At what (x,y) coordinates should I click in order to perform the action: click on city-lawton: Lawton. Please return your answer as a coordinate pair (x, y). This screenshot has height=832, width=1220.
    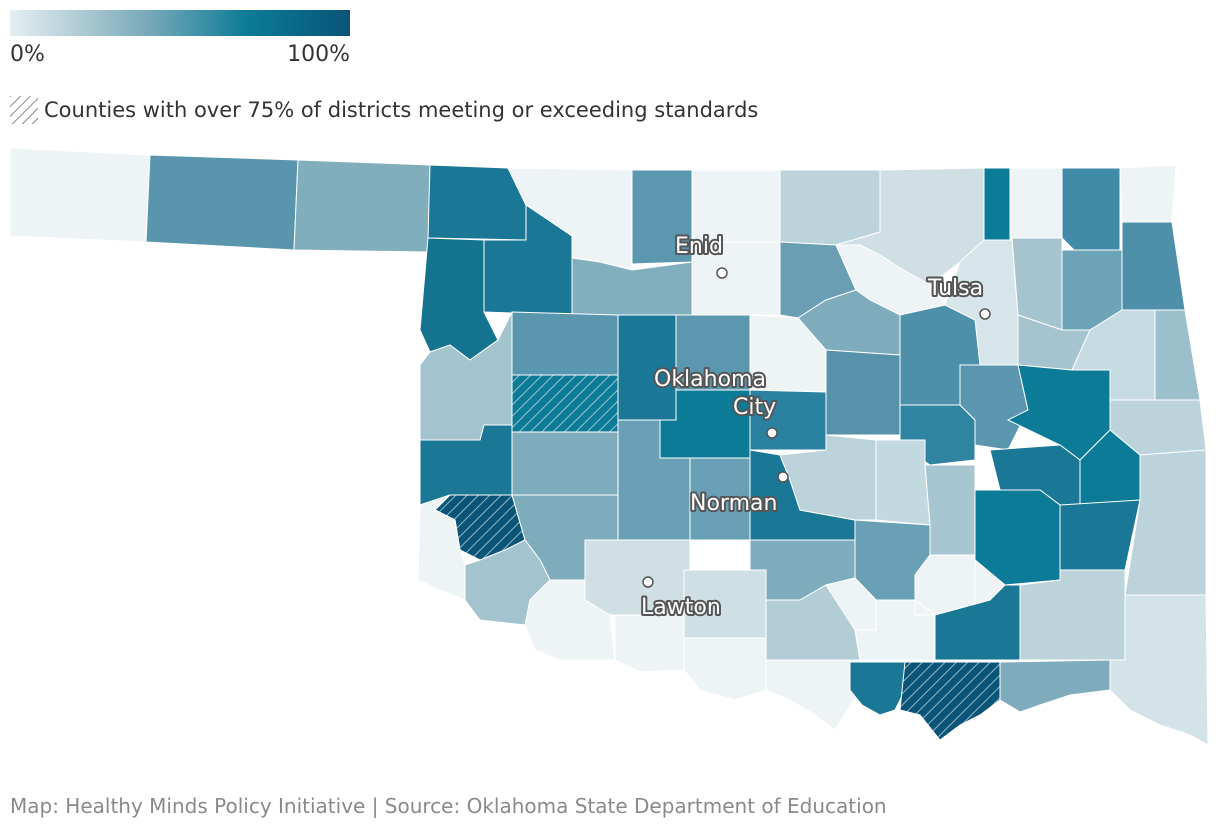
    Looking at the image, I should click on (681, 599).